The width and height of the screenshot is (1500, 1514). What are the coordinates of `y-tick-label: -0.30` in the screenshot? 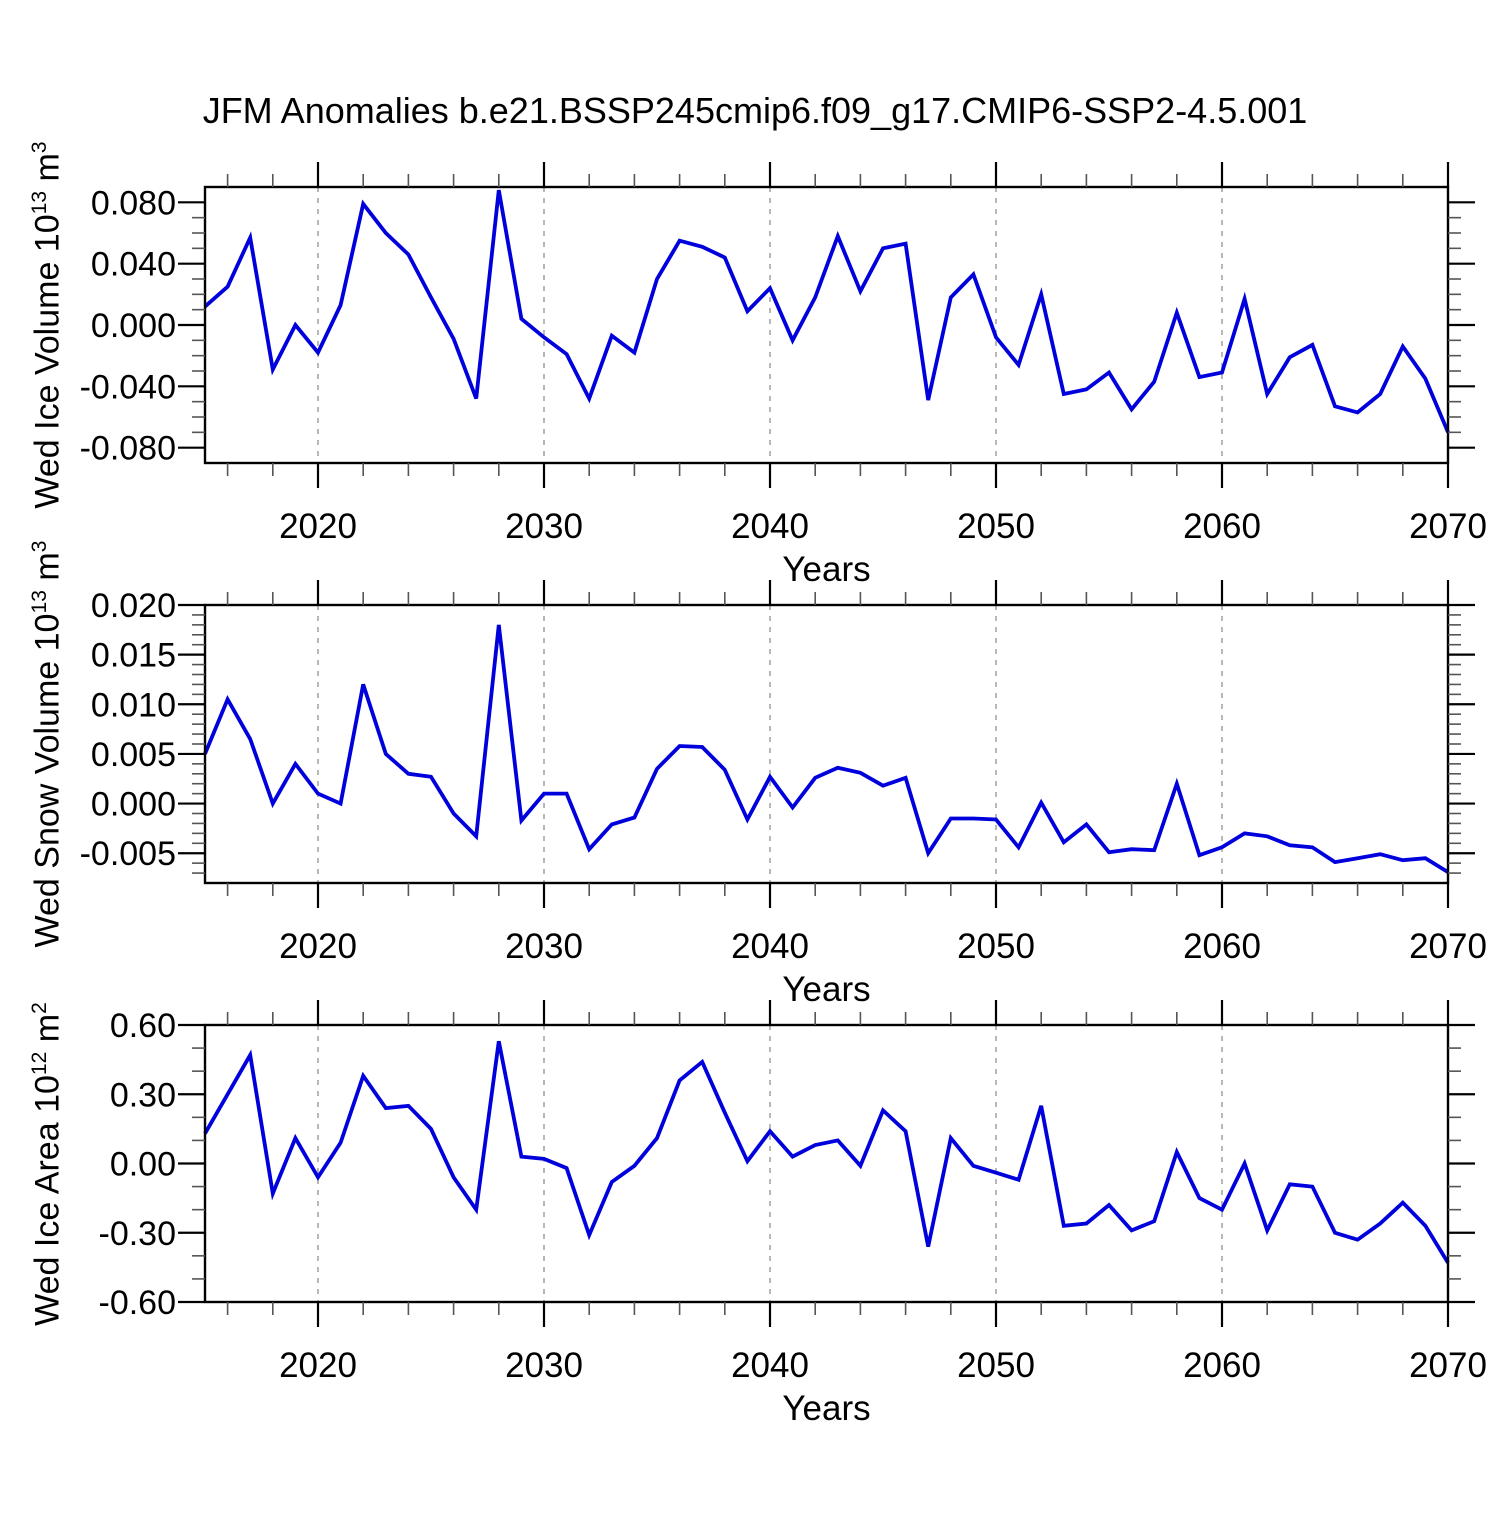 It's located at (138, 1234).